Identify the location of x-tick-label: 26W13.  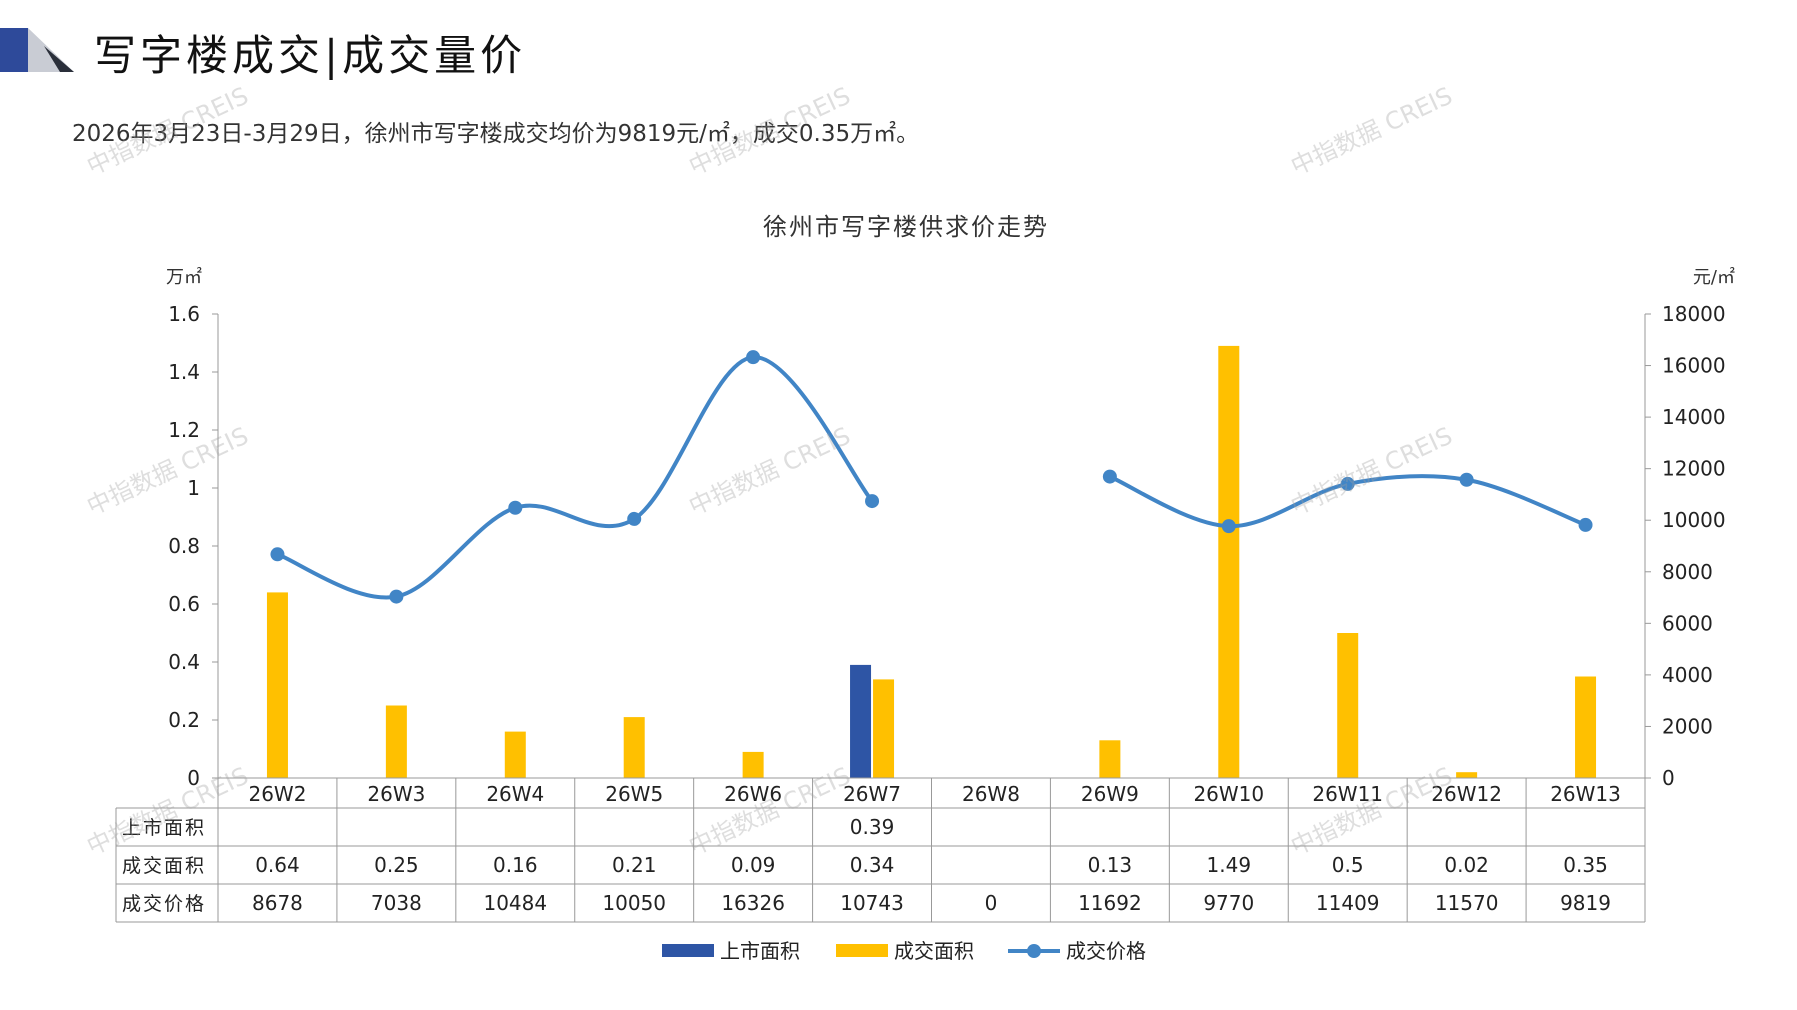
(1585, 794).